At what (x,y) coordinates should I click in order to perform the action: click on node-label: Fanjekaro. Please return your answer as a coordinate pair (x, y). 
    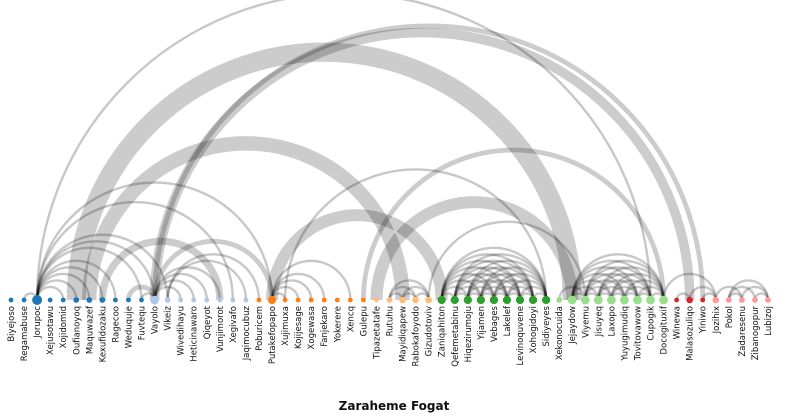
    Looking at the image, I should click on (325, 326).